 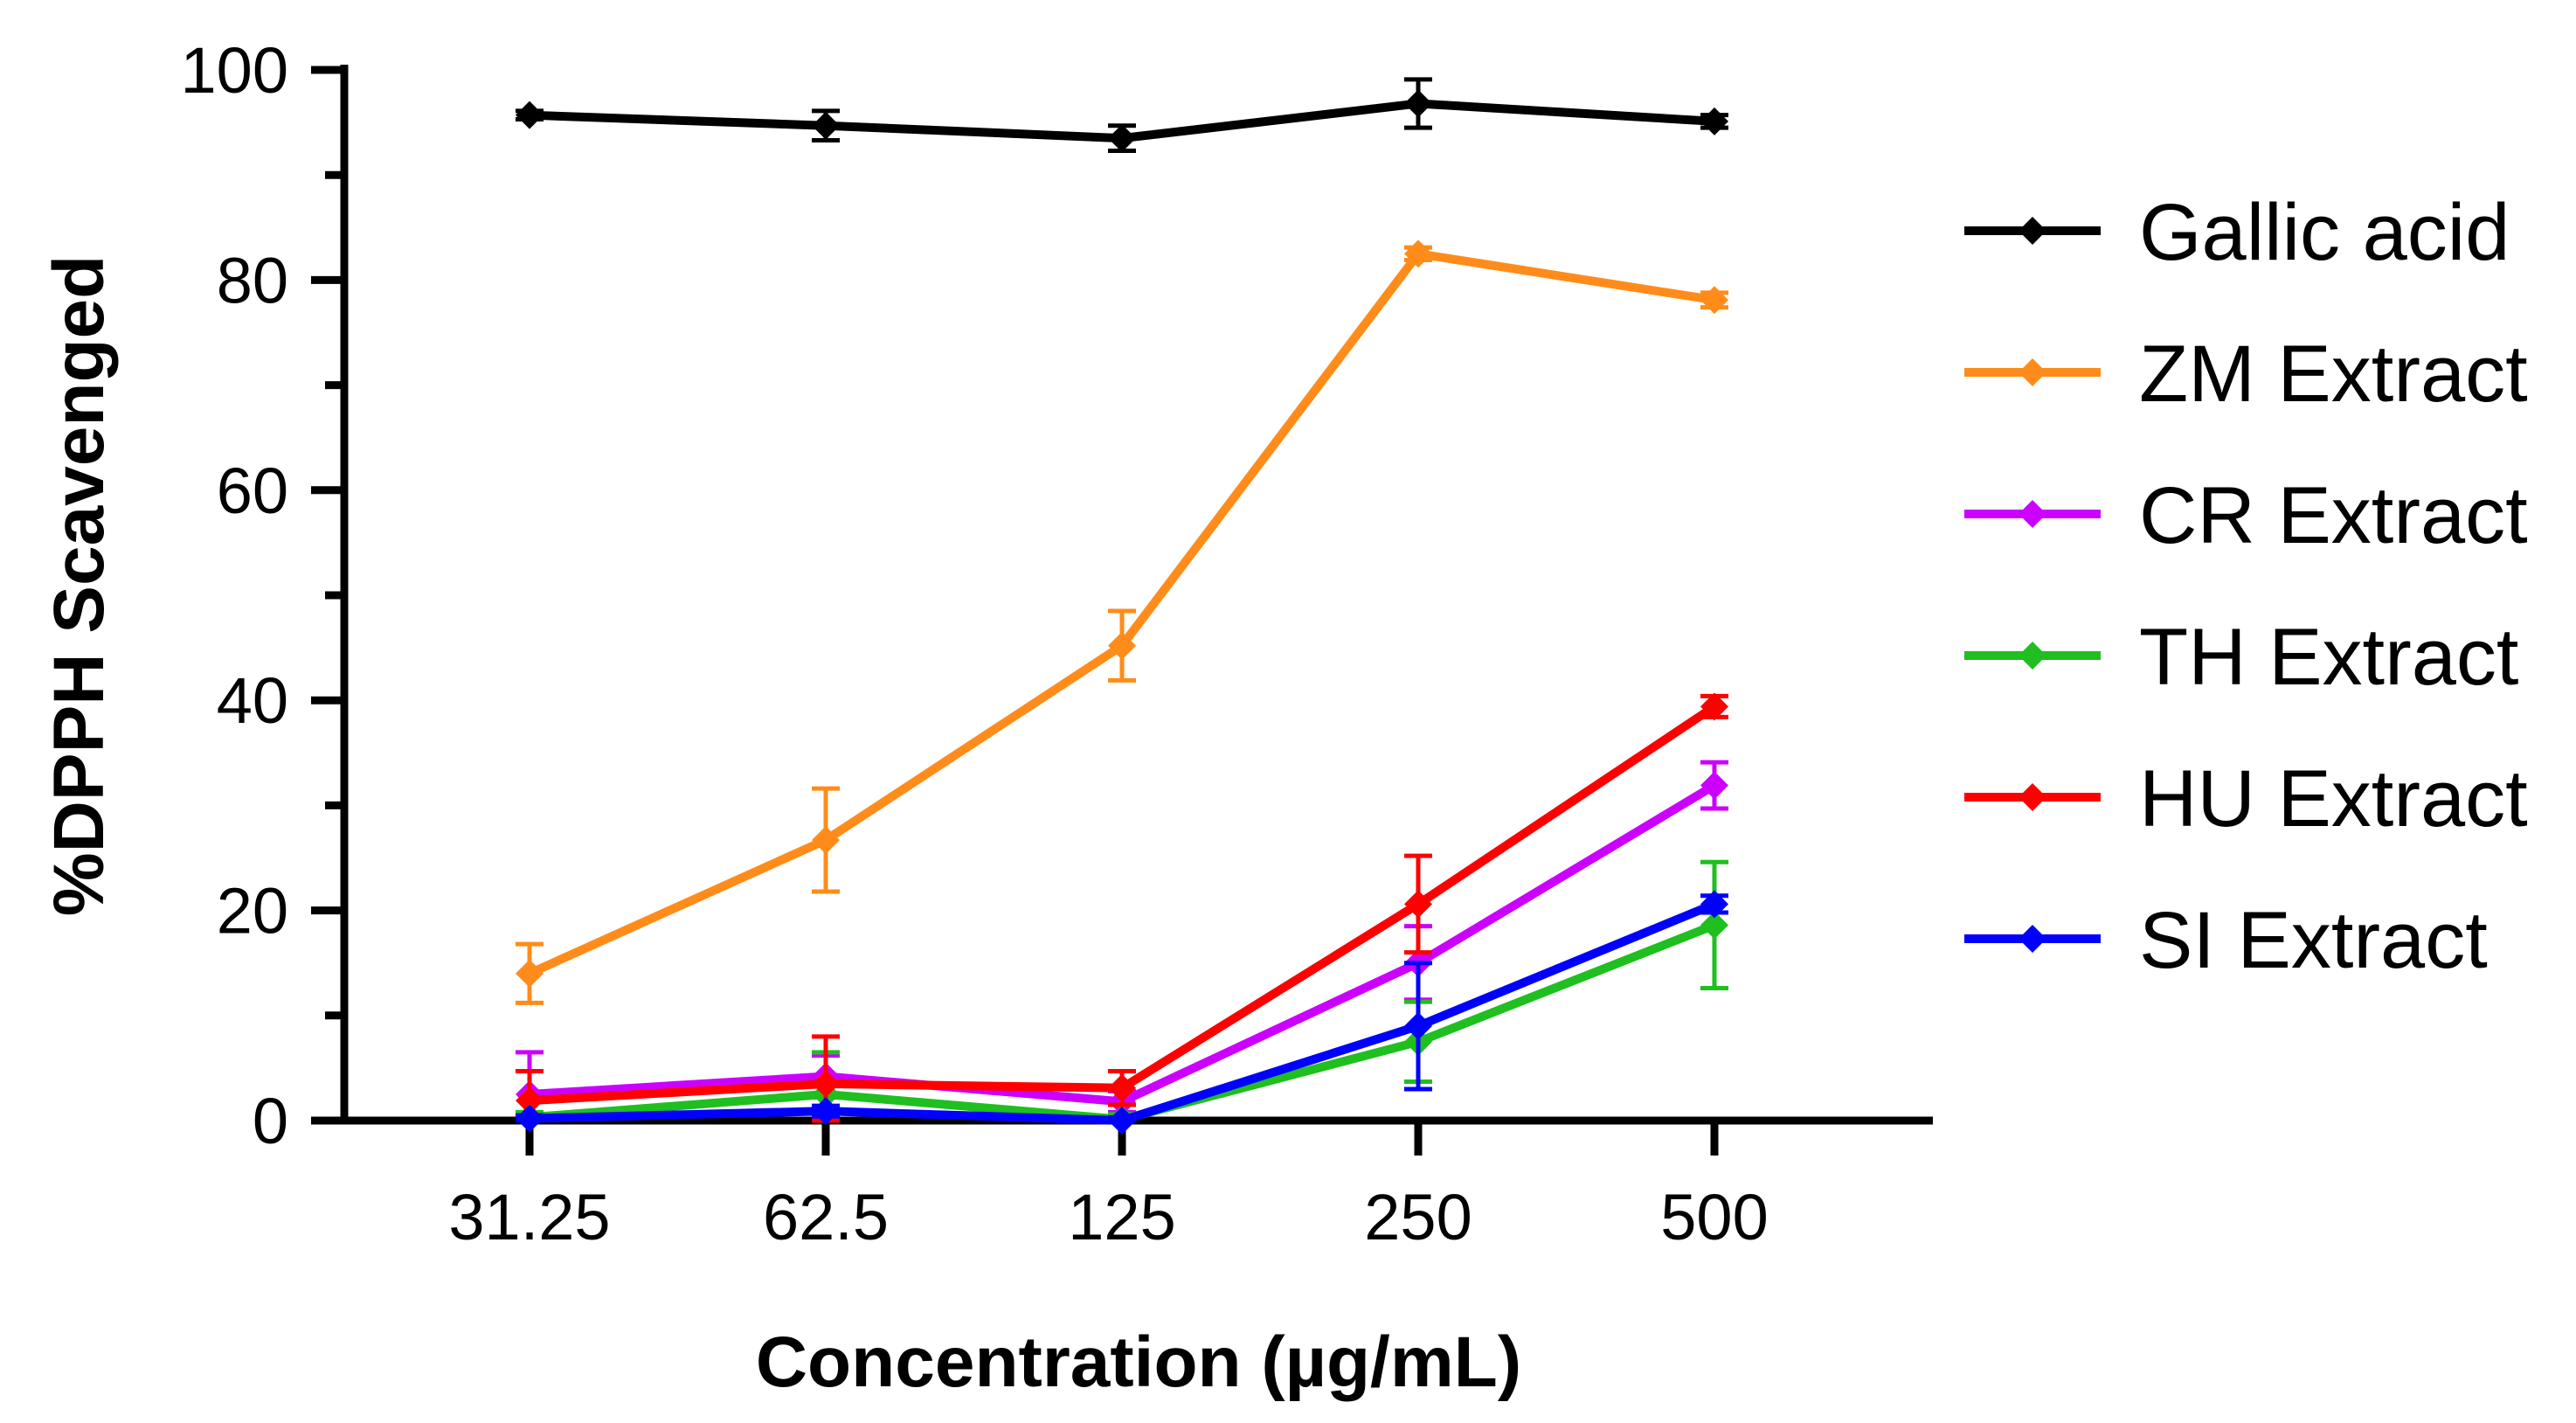 I want to click on legend-label: ZM Extract, so click(x=2333, y=374).